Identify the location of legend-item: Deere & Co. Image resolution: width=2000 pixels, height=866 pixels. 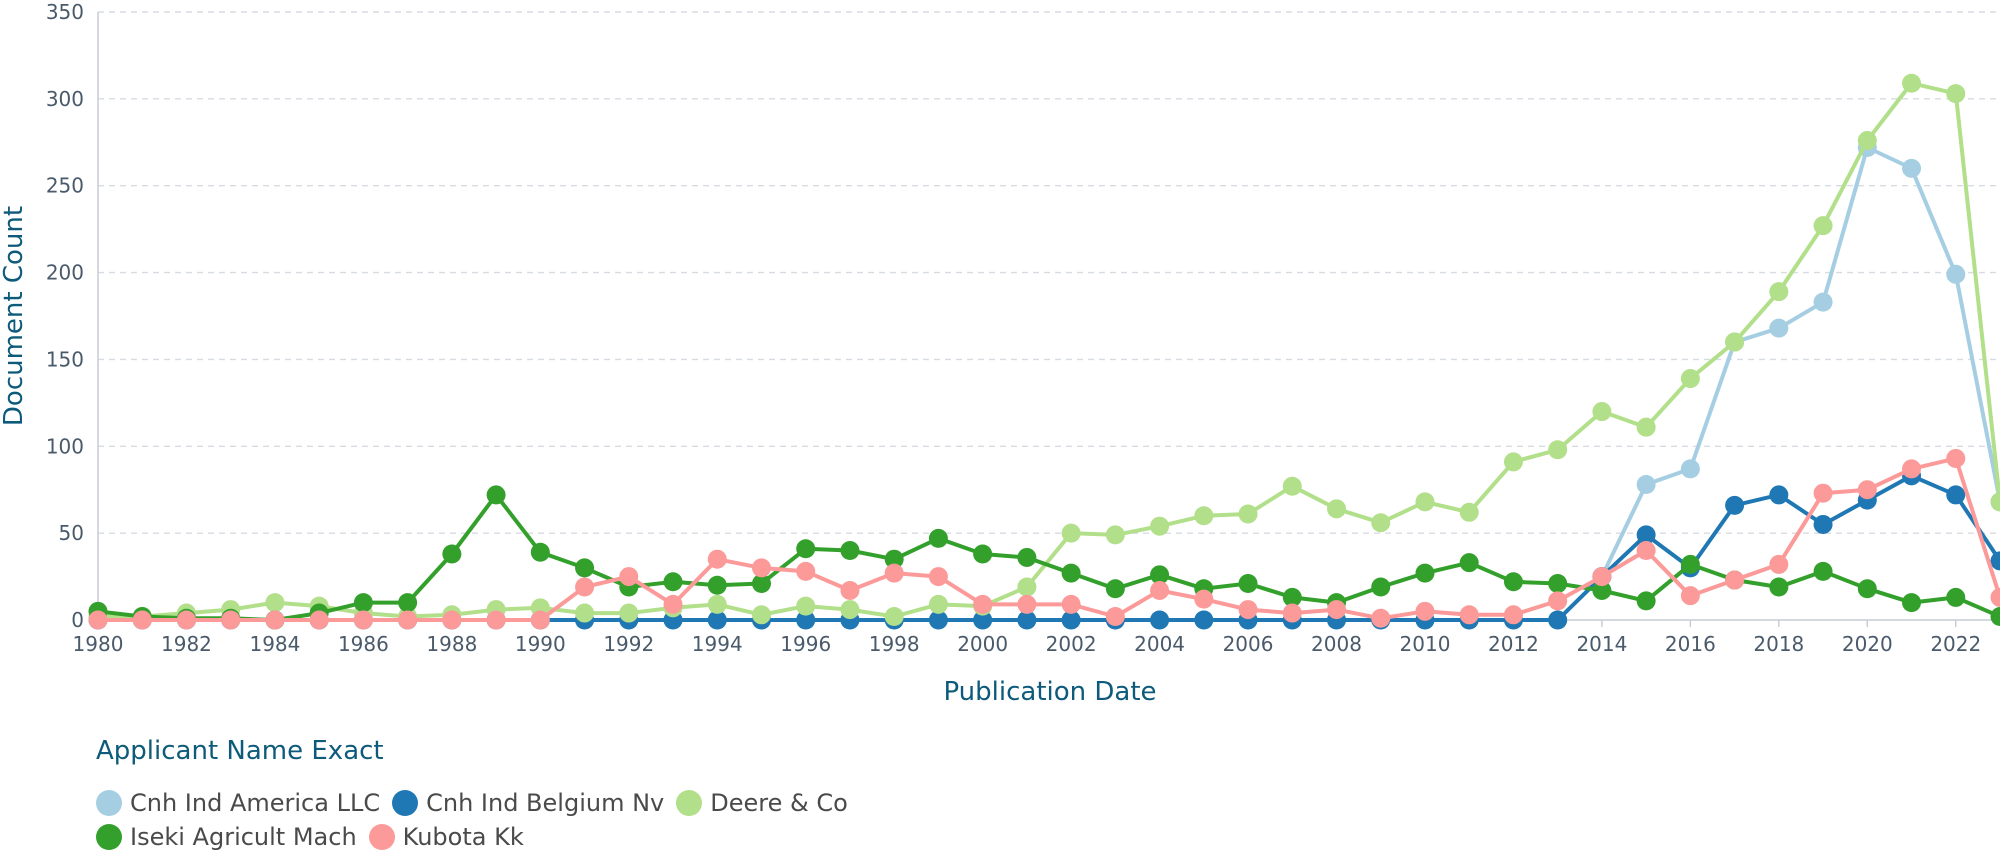
(762, 803).